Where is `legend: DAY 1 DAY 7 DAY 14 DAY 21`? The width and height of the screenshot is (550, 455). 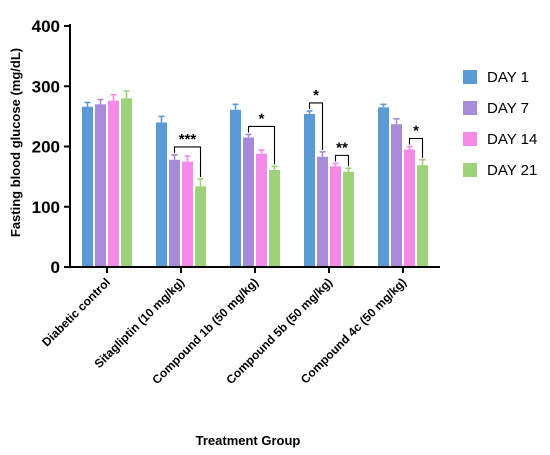 legend: DAY 1 DAY 7 DAY 14 DAY 21 is located at coordinates (500, 131).